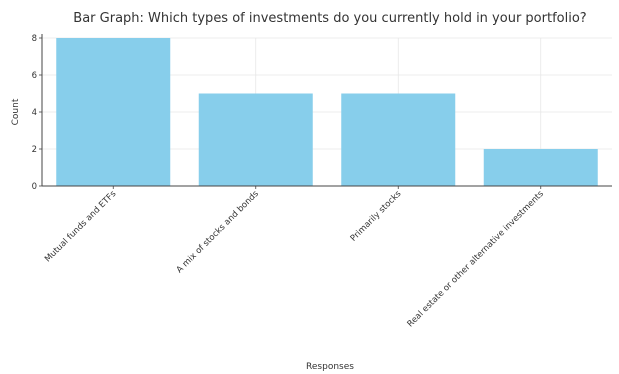 This screenshot has height=374, width=619. What do you see at coordinates (34, 76) in the screenshot?
I see `y-tick-label: 6` at bounding box center [34, 76].